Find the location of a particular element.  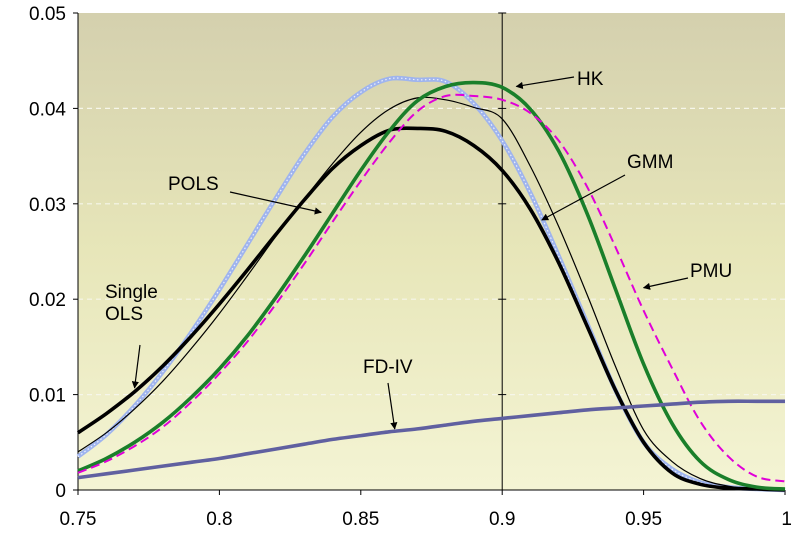

y-tick-label: 0.05 is located at coordinates (47, 14).